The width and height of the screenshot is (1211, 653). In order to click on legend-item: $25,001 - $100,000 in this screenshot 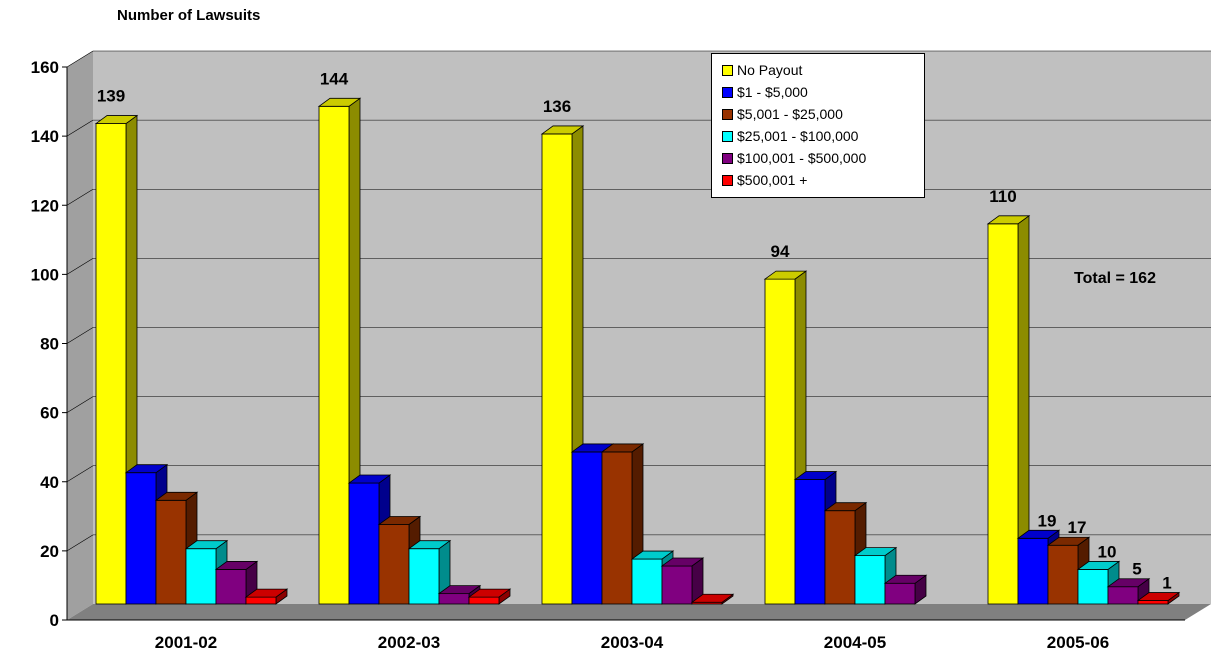, I will do `click(823, 136)`.